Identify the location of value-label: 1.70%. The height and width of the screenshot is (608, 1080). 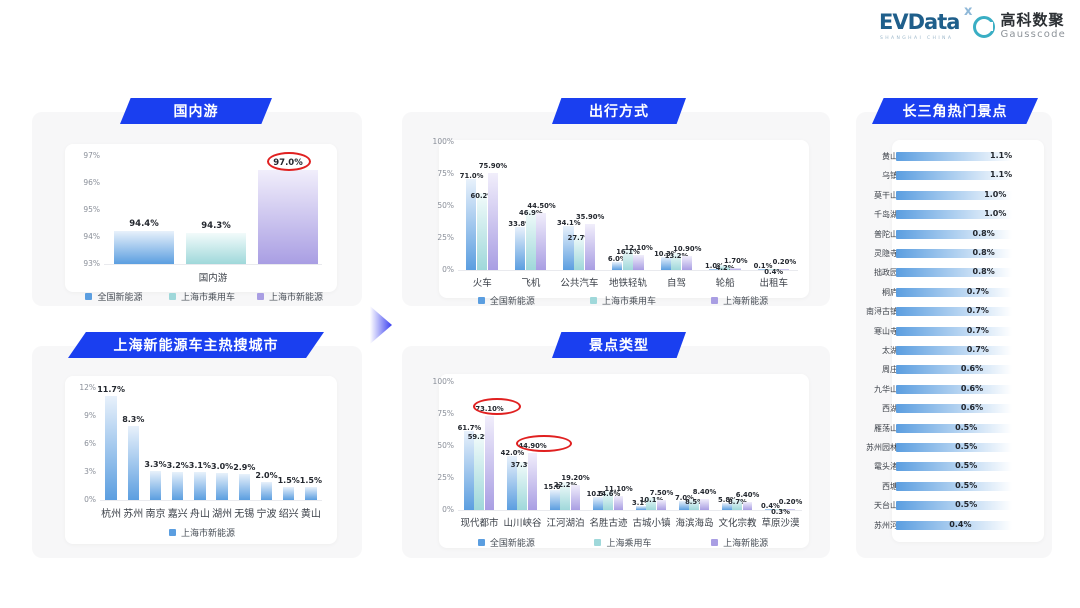
(736, 260).